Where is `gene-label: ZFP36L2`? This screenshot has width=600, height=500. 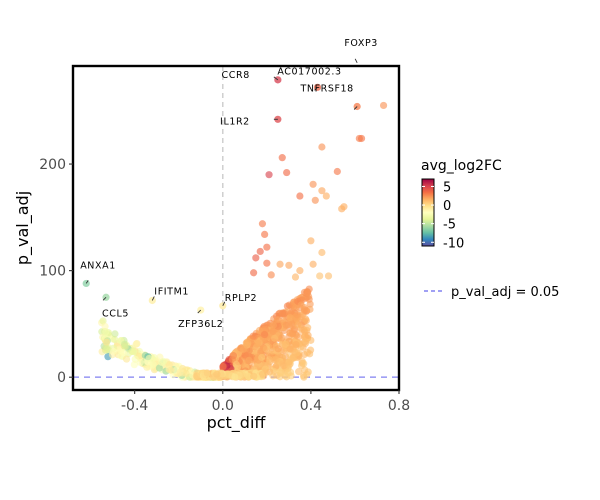
gene-label: ZFP36L2 is located at coordinates (200, 324).